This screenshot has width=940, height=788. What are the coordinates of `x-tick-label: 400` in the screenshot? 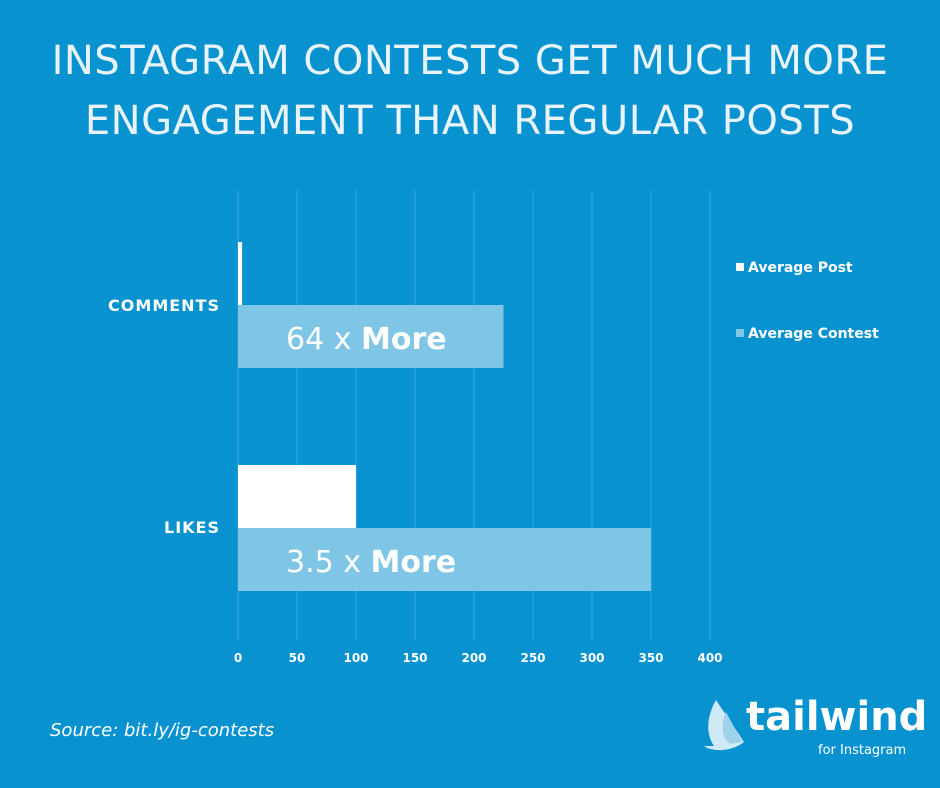 It's located at (709, 658).